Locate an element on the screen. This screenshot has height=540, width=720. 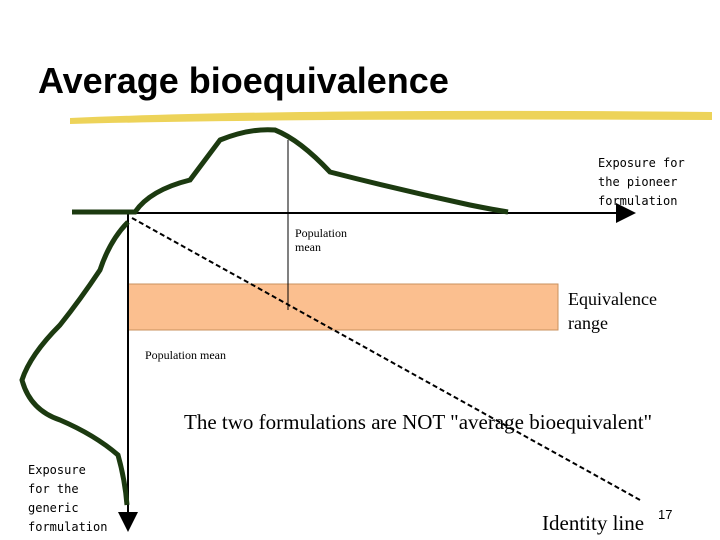
population-mean-left: Population mean is located at coordinates (185, 355).